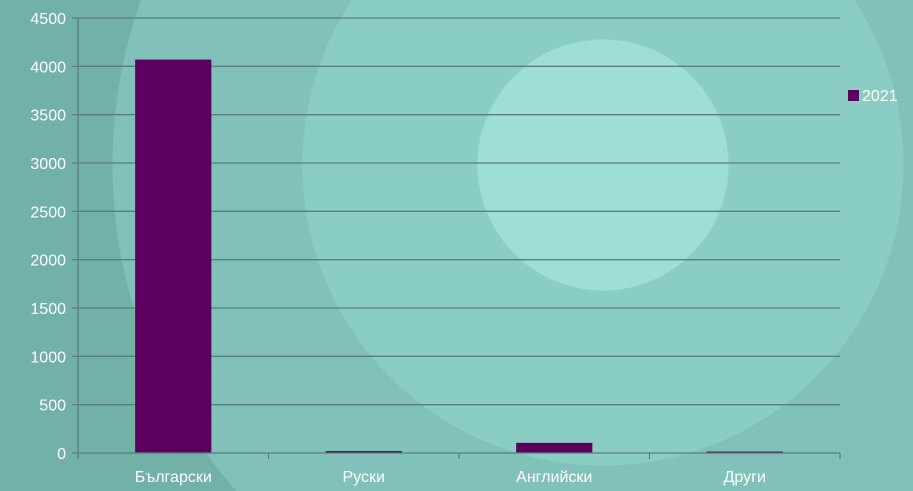 This screenshot has width=913, height=491. Describe the element at coordinates (48, 309) in the screenshot. I see `y-tick-label: 1500` at that location.